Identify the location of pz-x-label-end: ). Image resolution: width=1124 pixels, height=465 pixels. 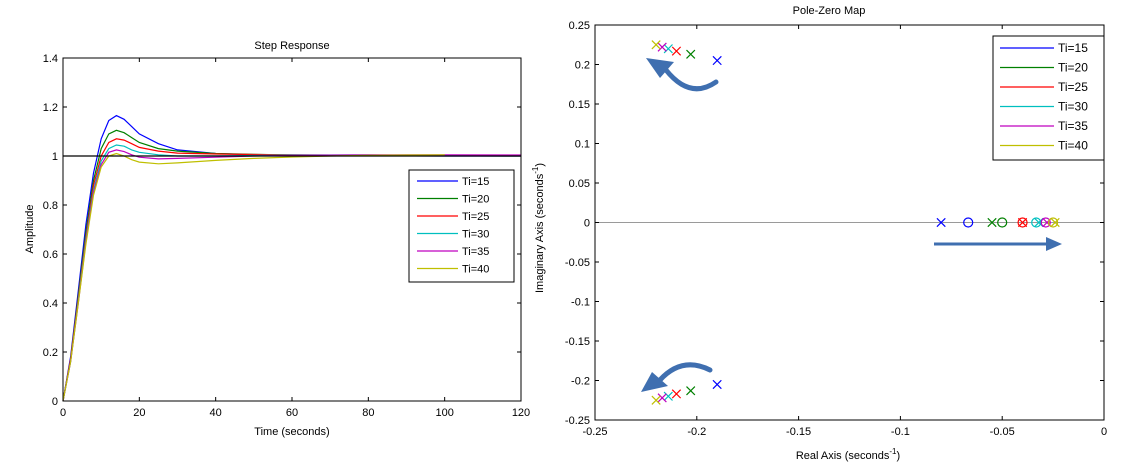
(899, 456).